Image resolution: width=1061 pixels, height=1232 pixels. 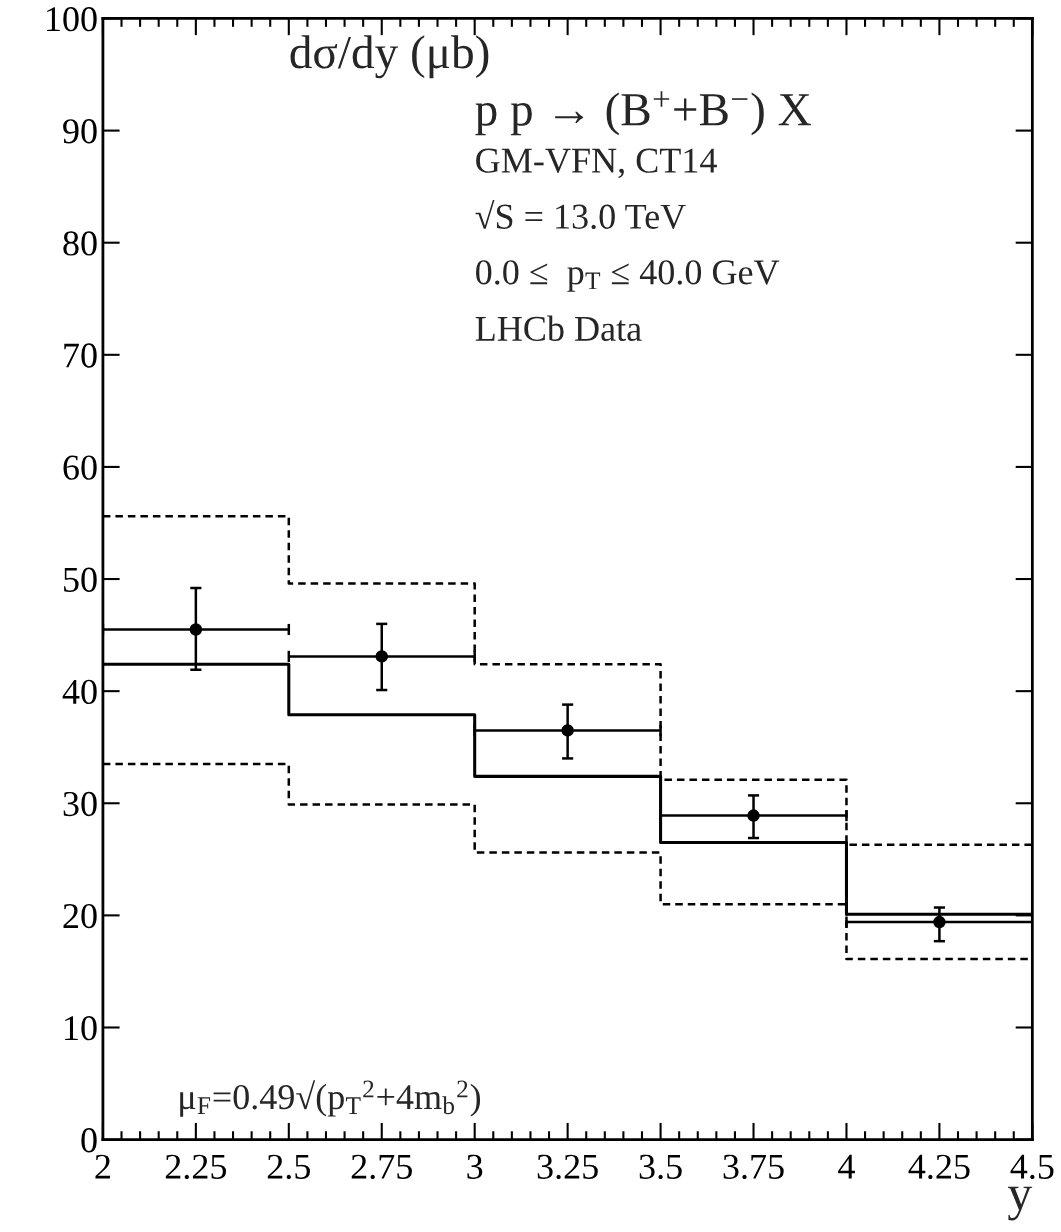 I want to click on x-tick-label: 2.25, so click(x=196, y=1167).